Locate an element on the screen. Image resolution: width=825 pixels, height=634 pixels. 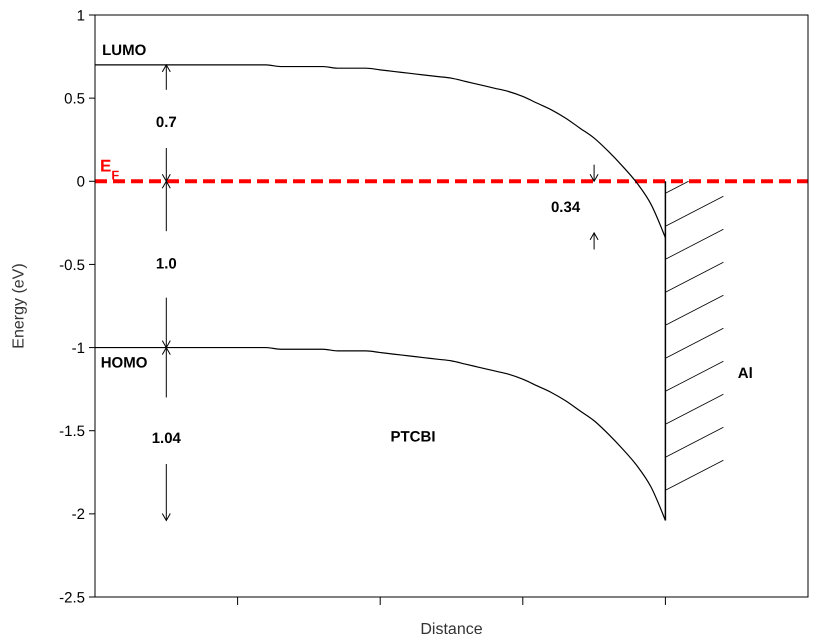
y-tick-label: 0 is located at coordinates (80, 182).